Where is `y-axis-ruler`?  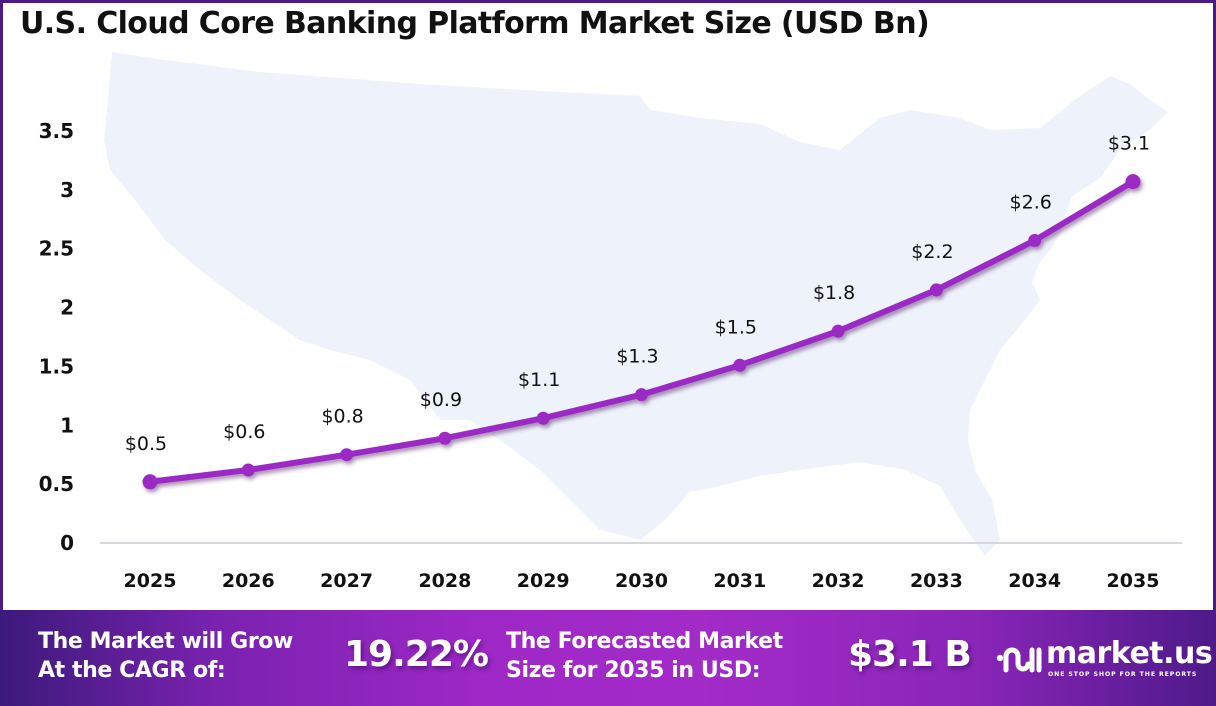
y-axis-ruler is located at coordinates (97, 233).